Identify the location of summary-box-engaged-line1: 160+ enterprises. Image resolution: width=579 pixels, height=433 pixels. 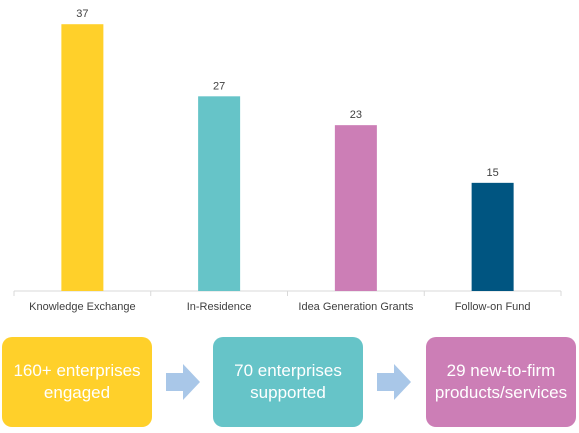
(77, 370).